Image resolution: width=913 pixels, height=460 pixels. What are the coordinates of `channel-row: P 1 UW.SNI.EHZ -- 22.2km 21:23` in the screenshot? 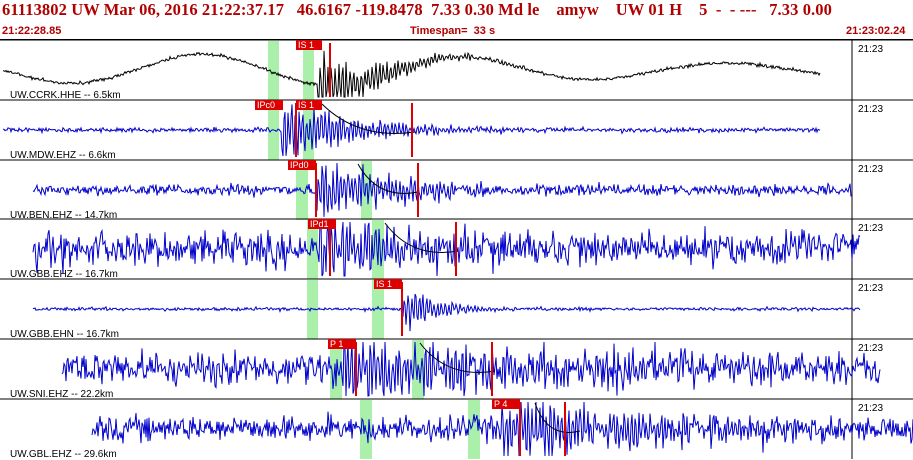 It's located at (456, 369).